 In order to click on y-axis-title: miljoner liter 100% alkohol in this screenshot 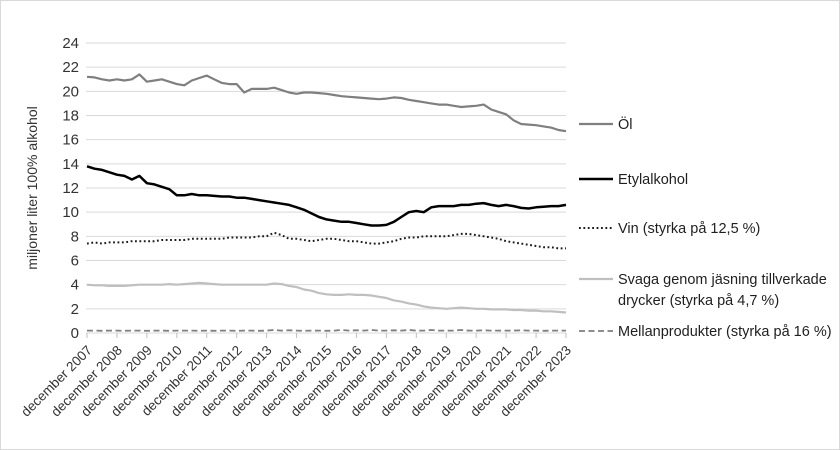, I will do `click(32, 187)`.